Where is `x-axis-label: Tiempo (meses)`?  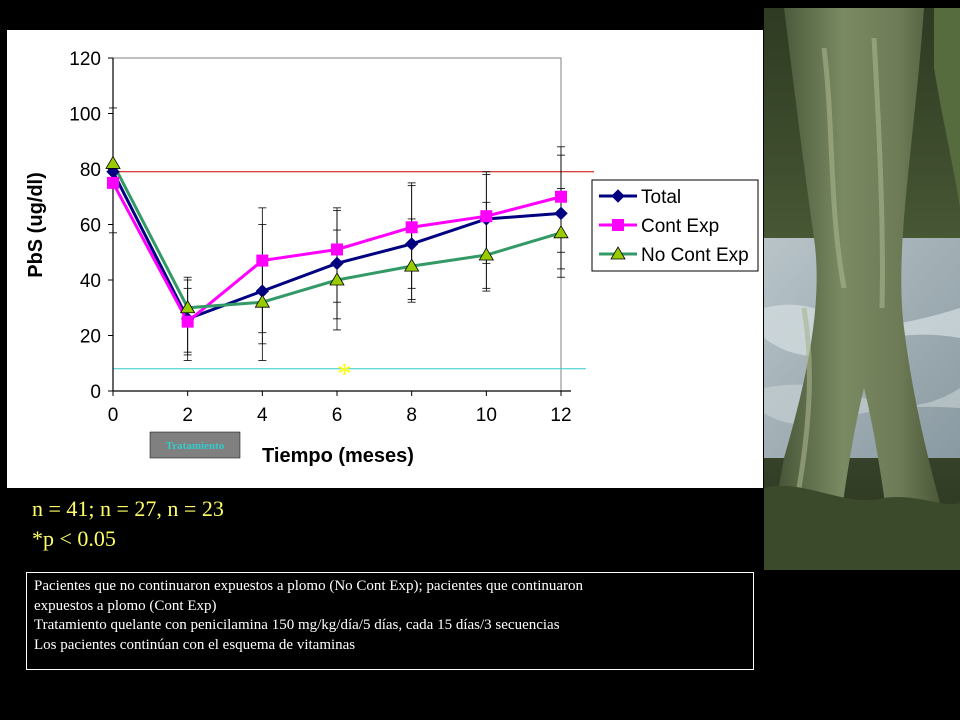 x-axis-label: Tiempo (meses) is located at coordinates (338, 456).